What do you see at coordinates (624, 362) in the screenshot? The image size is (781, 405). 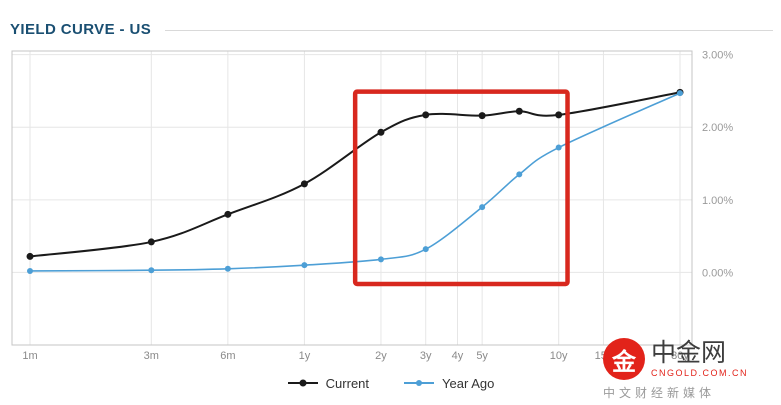 I see `logo-glyph: 金` at bounding box center [624, 362].